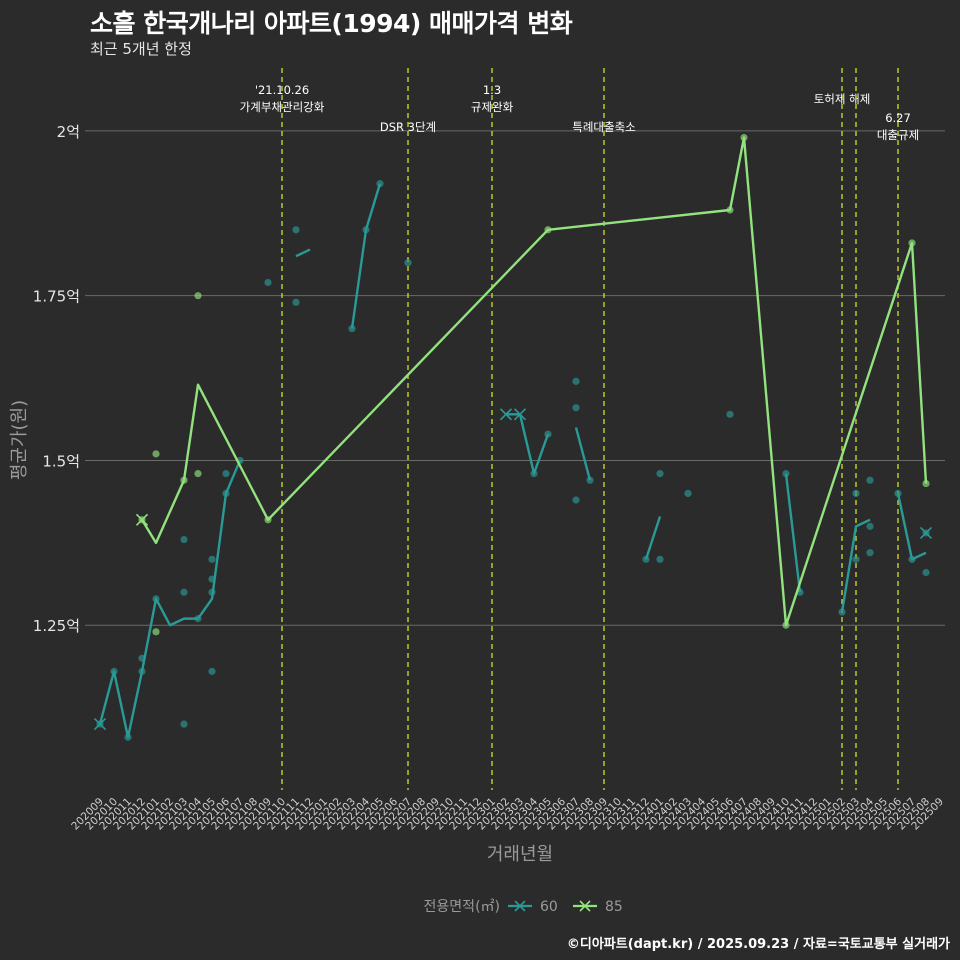 This screenshot has height=960, width=960. What do you see at coordinates (141, 49) in the screenshot?
I see `chart-subtitle: 최근 5개년 한정` at bounding box center [141, 49].